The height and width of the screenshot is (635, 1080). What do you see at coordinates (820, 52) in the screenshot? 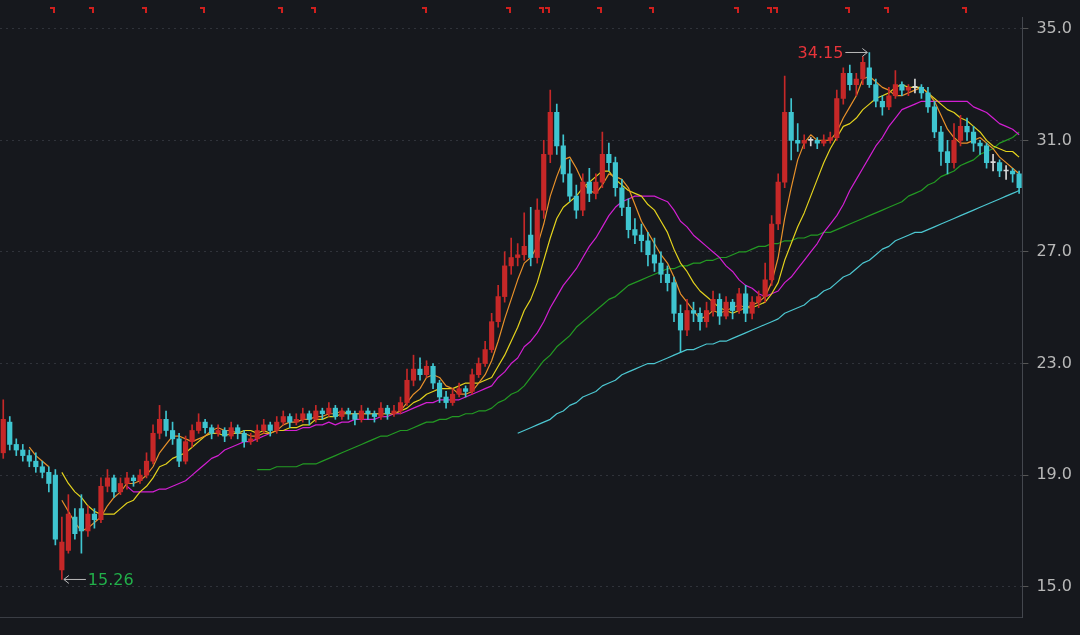
I see `annotation: 34.15` at bounding box center [820, 52].